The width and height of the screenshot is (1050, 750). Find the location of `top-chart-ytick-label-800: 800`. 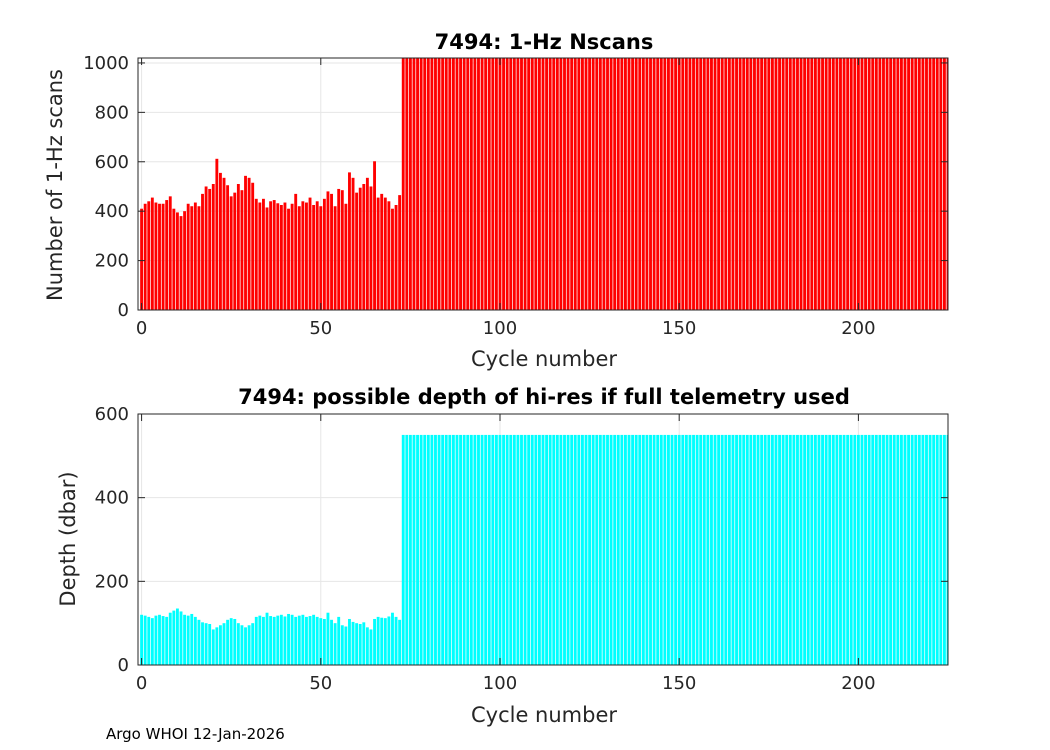

top-chart-ytick-label-800: 800 is located at coordinates (112, 112).